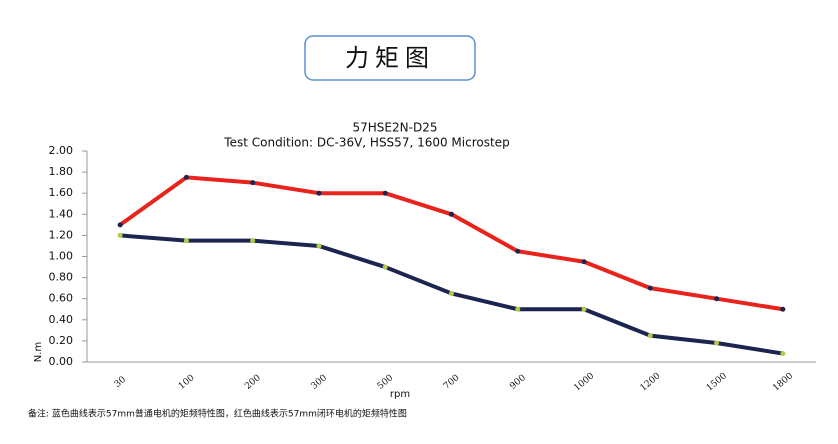  Describe the element at coordinates (61, 361) in the screenshot. I see `y-tick-label: 0.00` at that location.